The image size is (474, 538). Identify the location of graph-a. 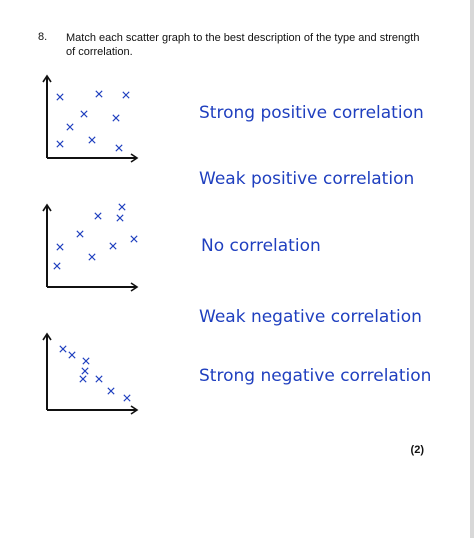
(90, 118).